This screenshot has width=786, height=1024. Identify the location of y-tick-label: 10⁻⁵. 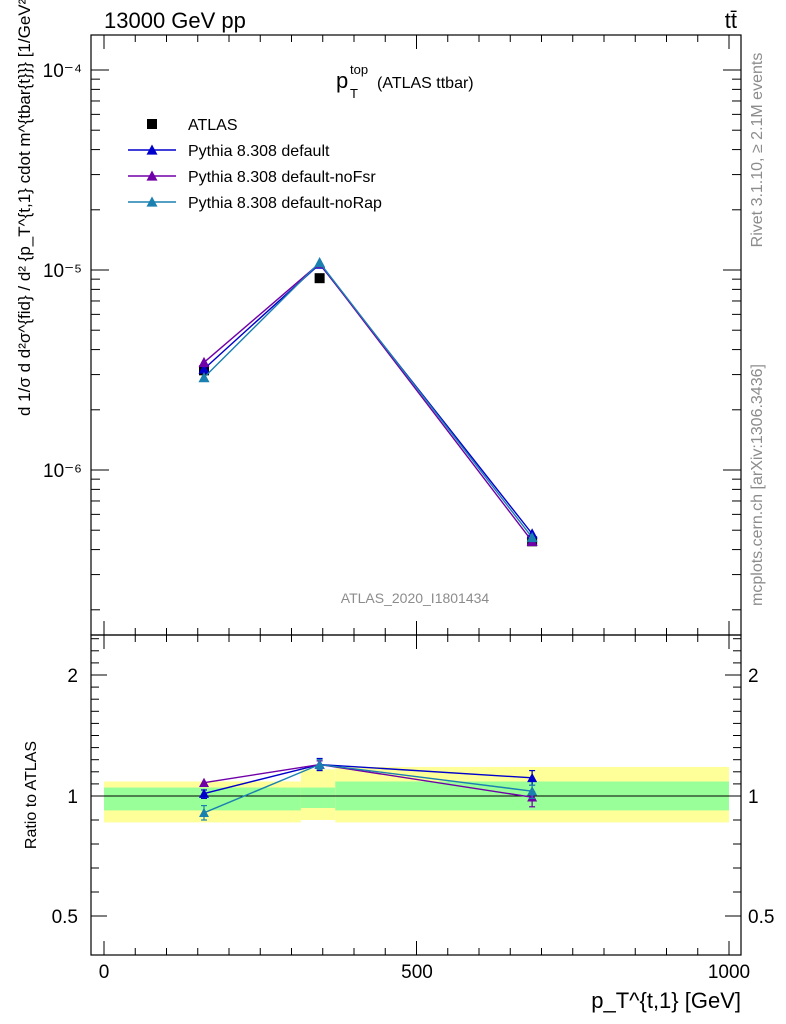
(62, 271).